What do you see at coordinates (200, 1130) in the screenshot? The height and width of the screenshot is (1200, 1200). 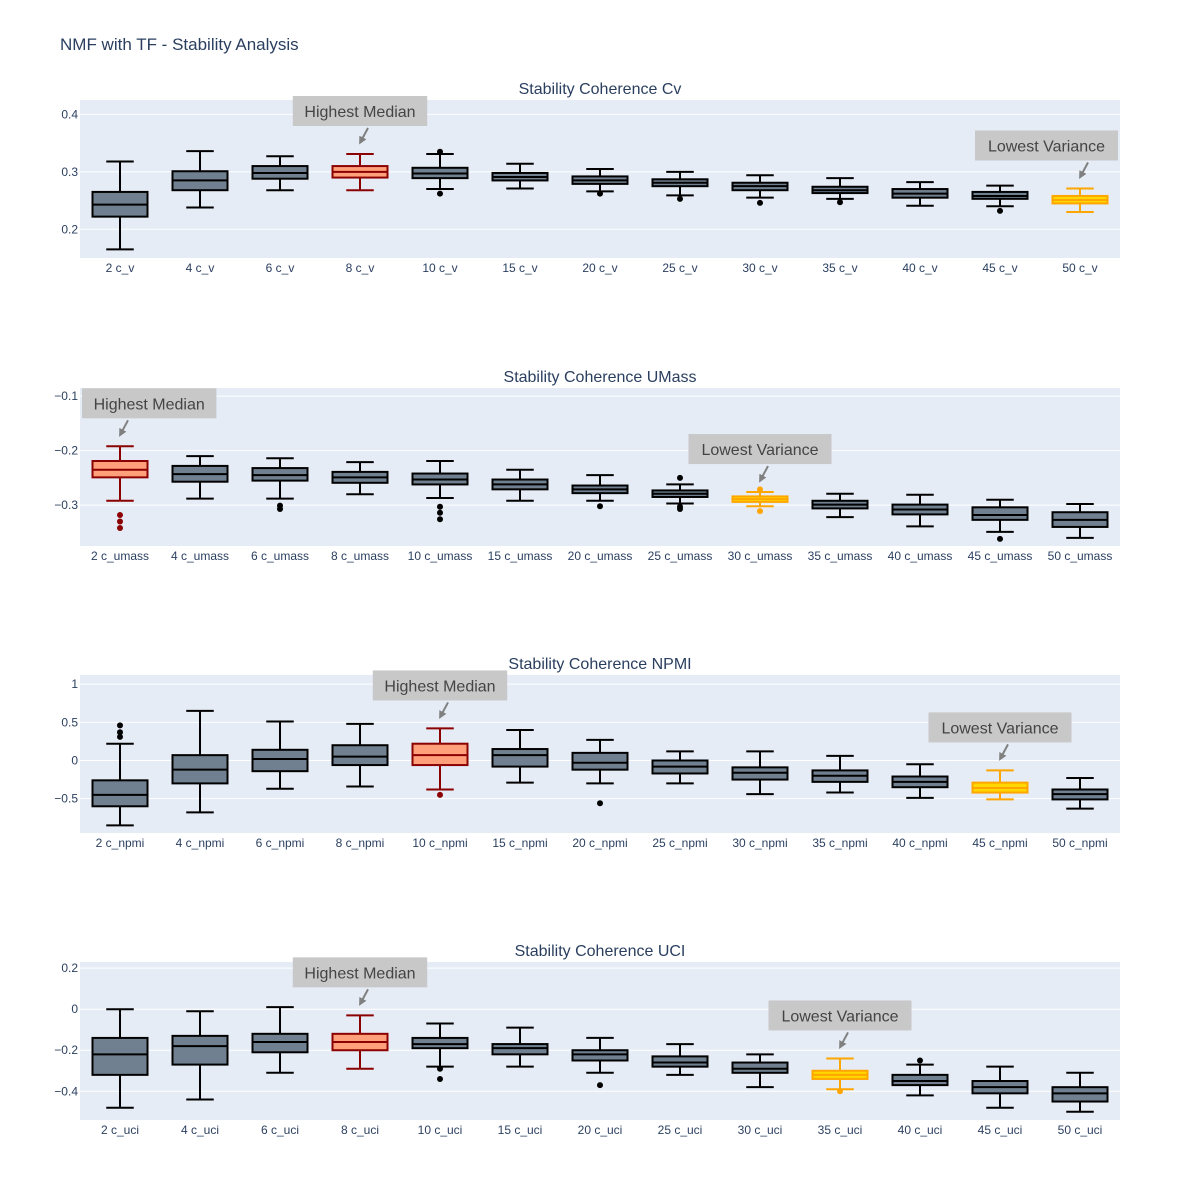 I see `x-tick-label: 4 c_uci` at bounding box center [200, 1130].